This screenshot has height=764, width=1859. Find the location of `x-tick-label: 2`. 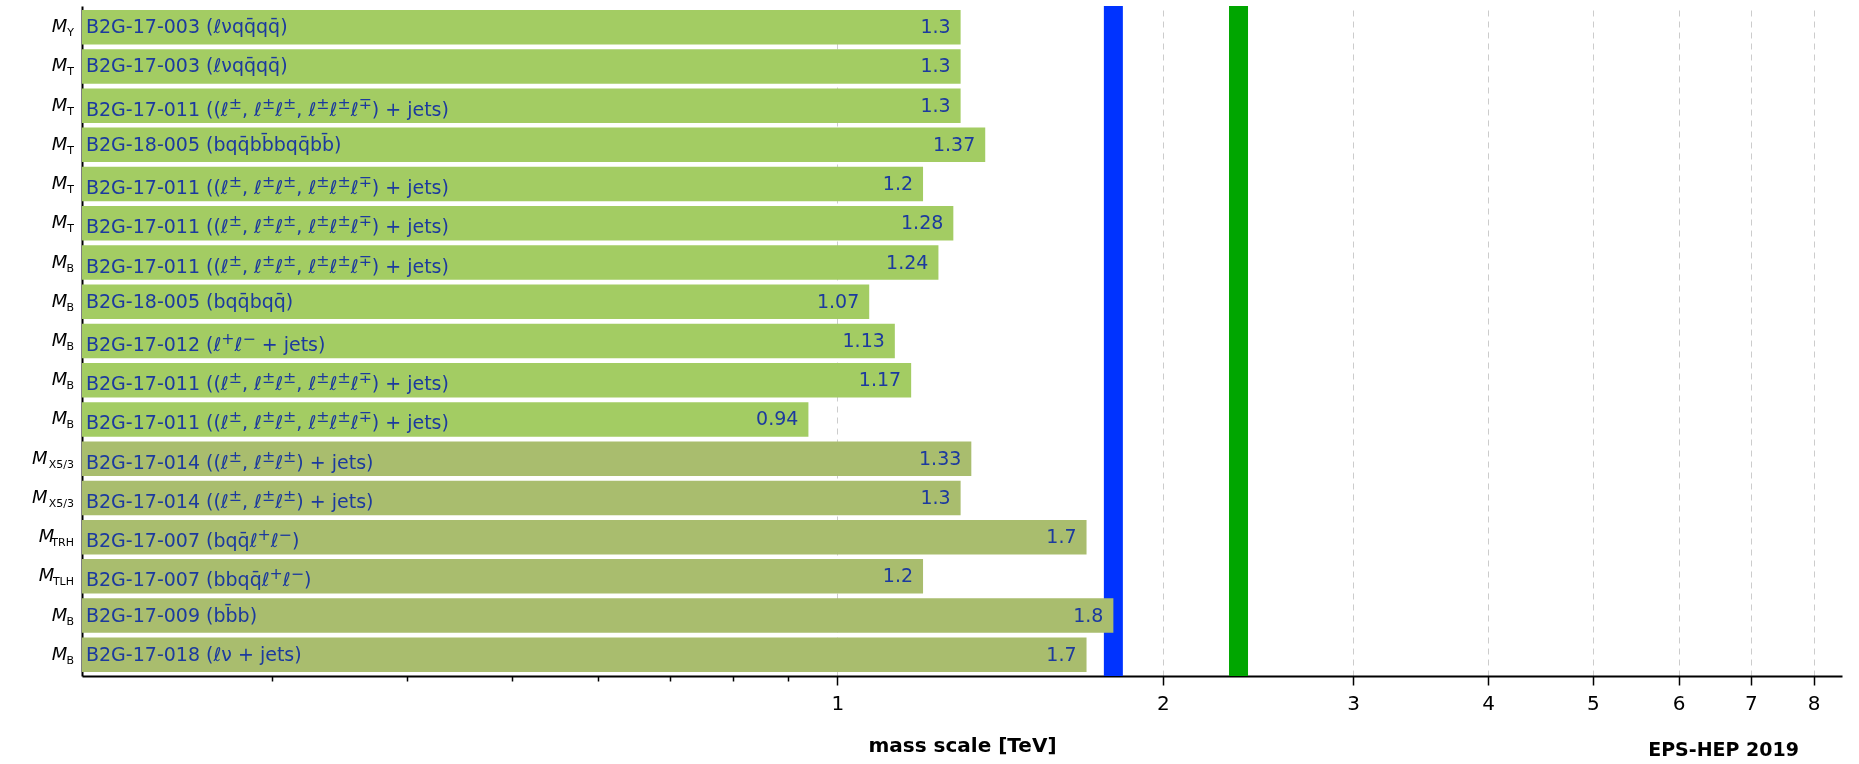

x-tick-label: 2 is located at coordinates (1163, 702).